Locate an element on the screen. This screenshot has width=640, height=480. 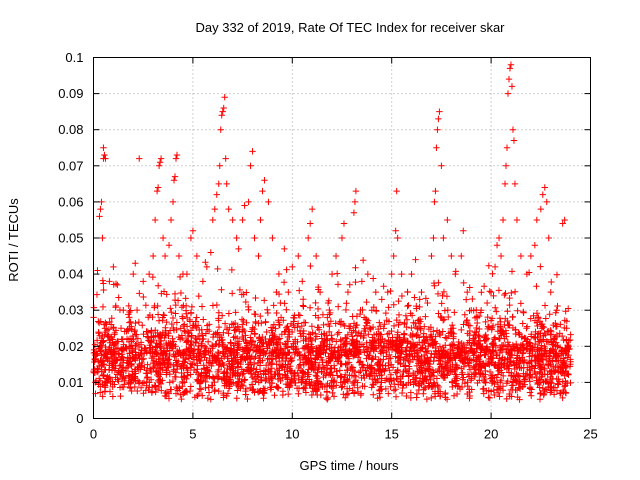
y-tick-label: 0.05 is located at coordinates (70, 238).